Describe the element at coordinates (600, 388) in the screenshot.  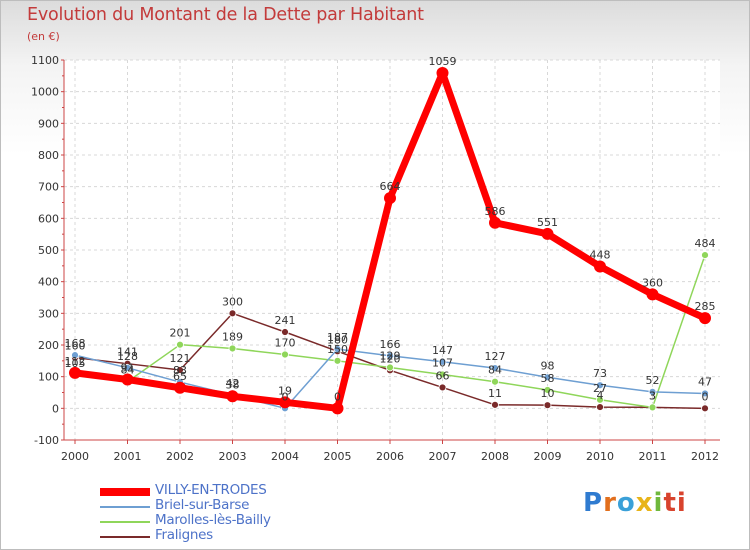
I see `data-label-2: 27` at that location.